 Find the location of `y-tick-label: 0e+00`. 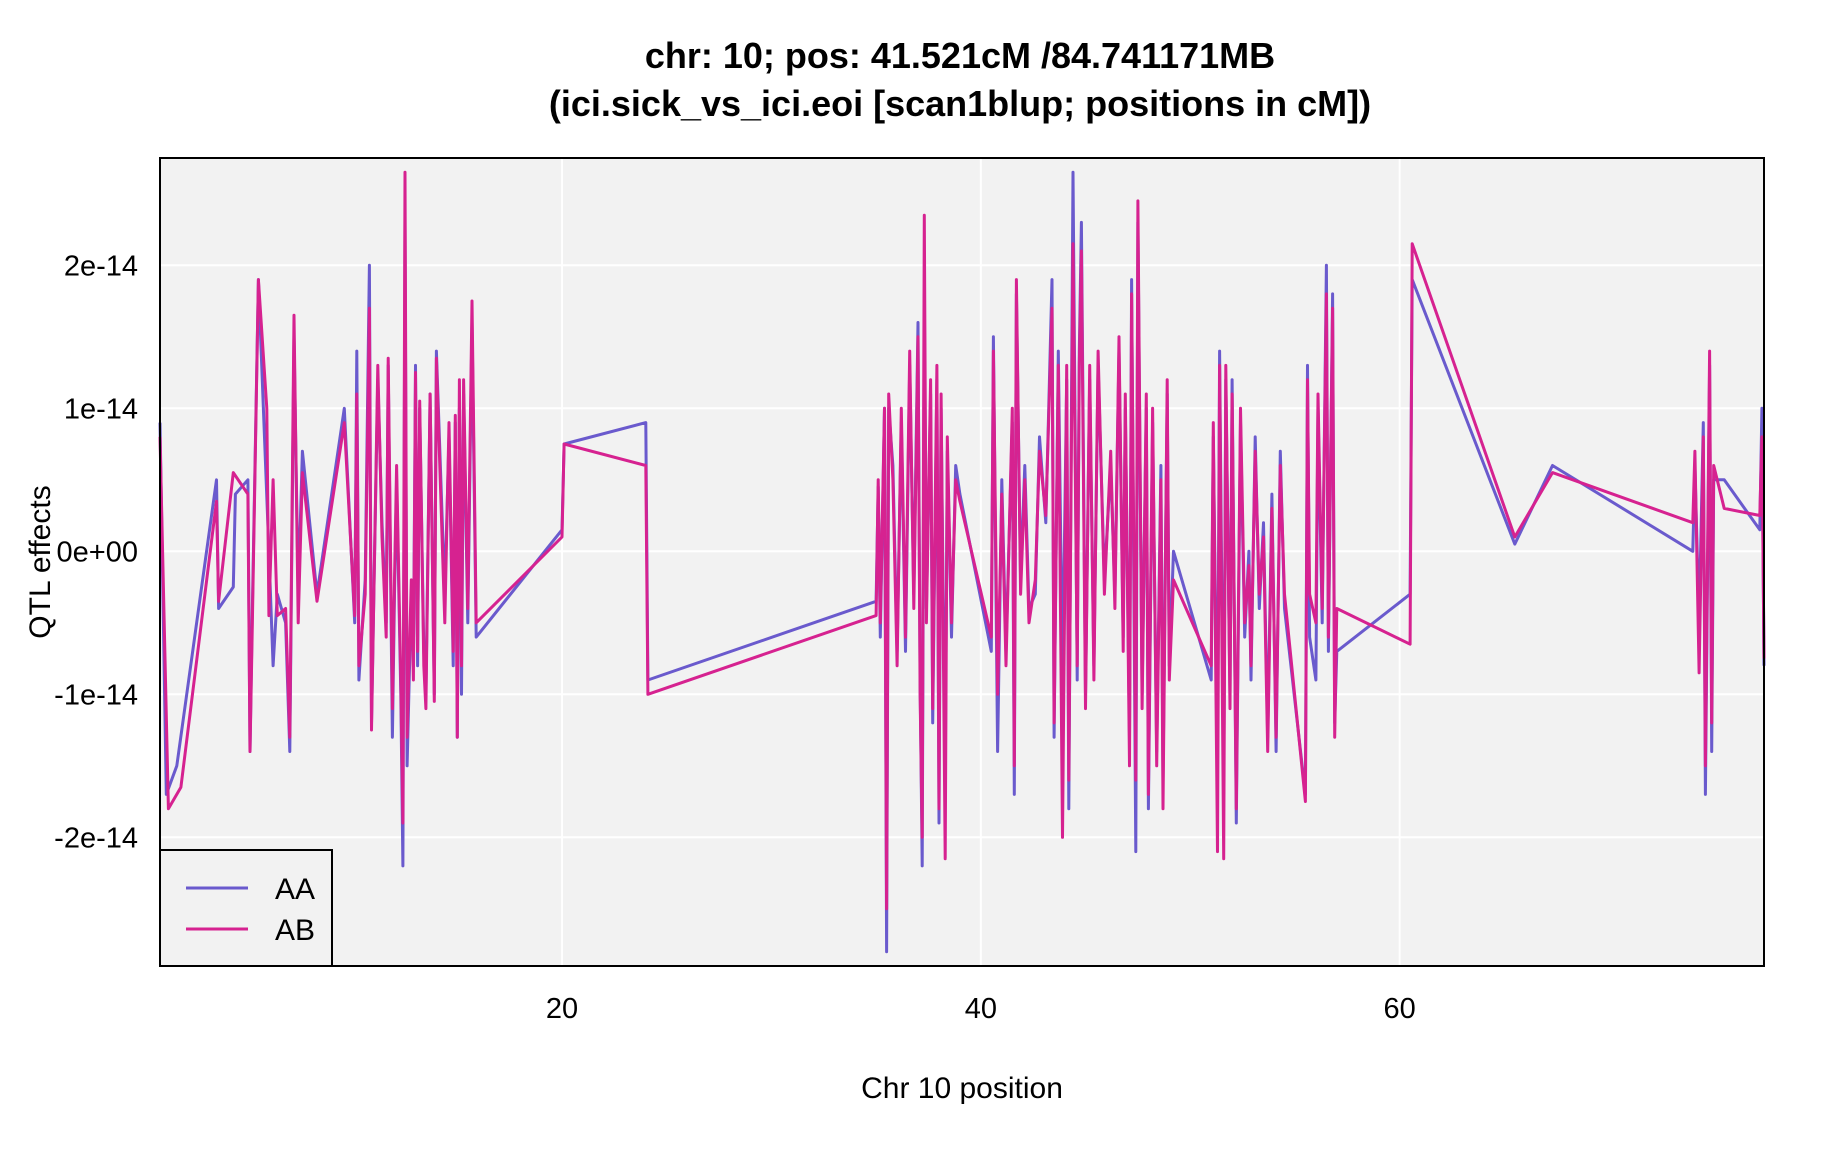

y-tick-label: 0e+00 is located at coordinates (97, 552).